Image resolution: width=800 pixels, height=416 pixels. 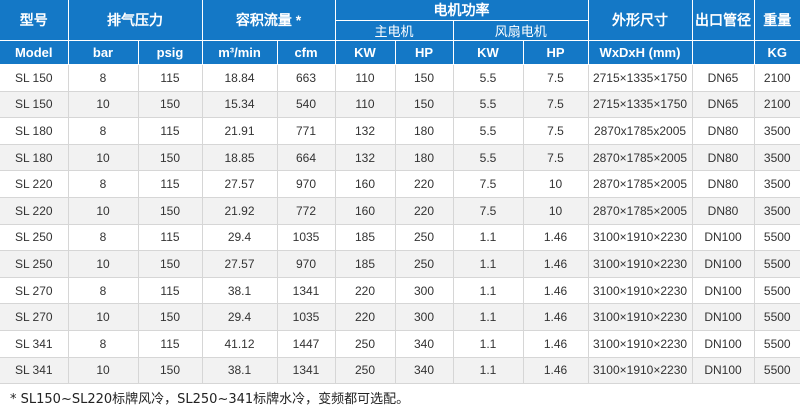 I want to click on table-cell: 1.1, so click(x=488, y=291).